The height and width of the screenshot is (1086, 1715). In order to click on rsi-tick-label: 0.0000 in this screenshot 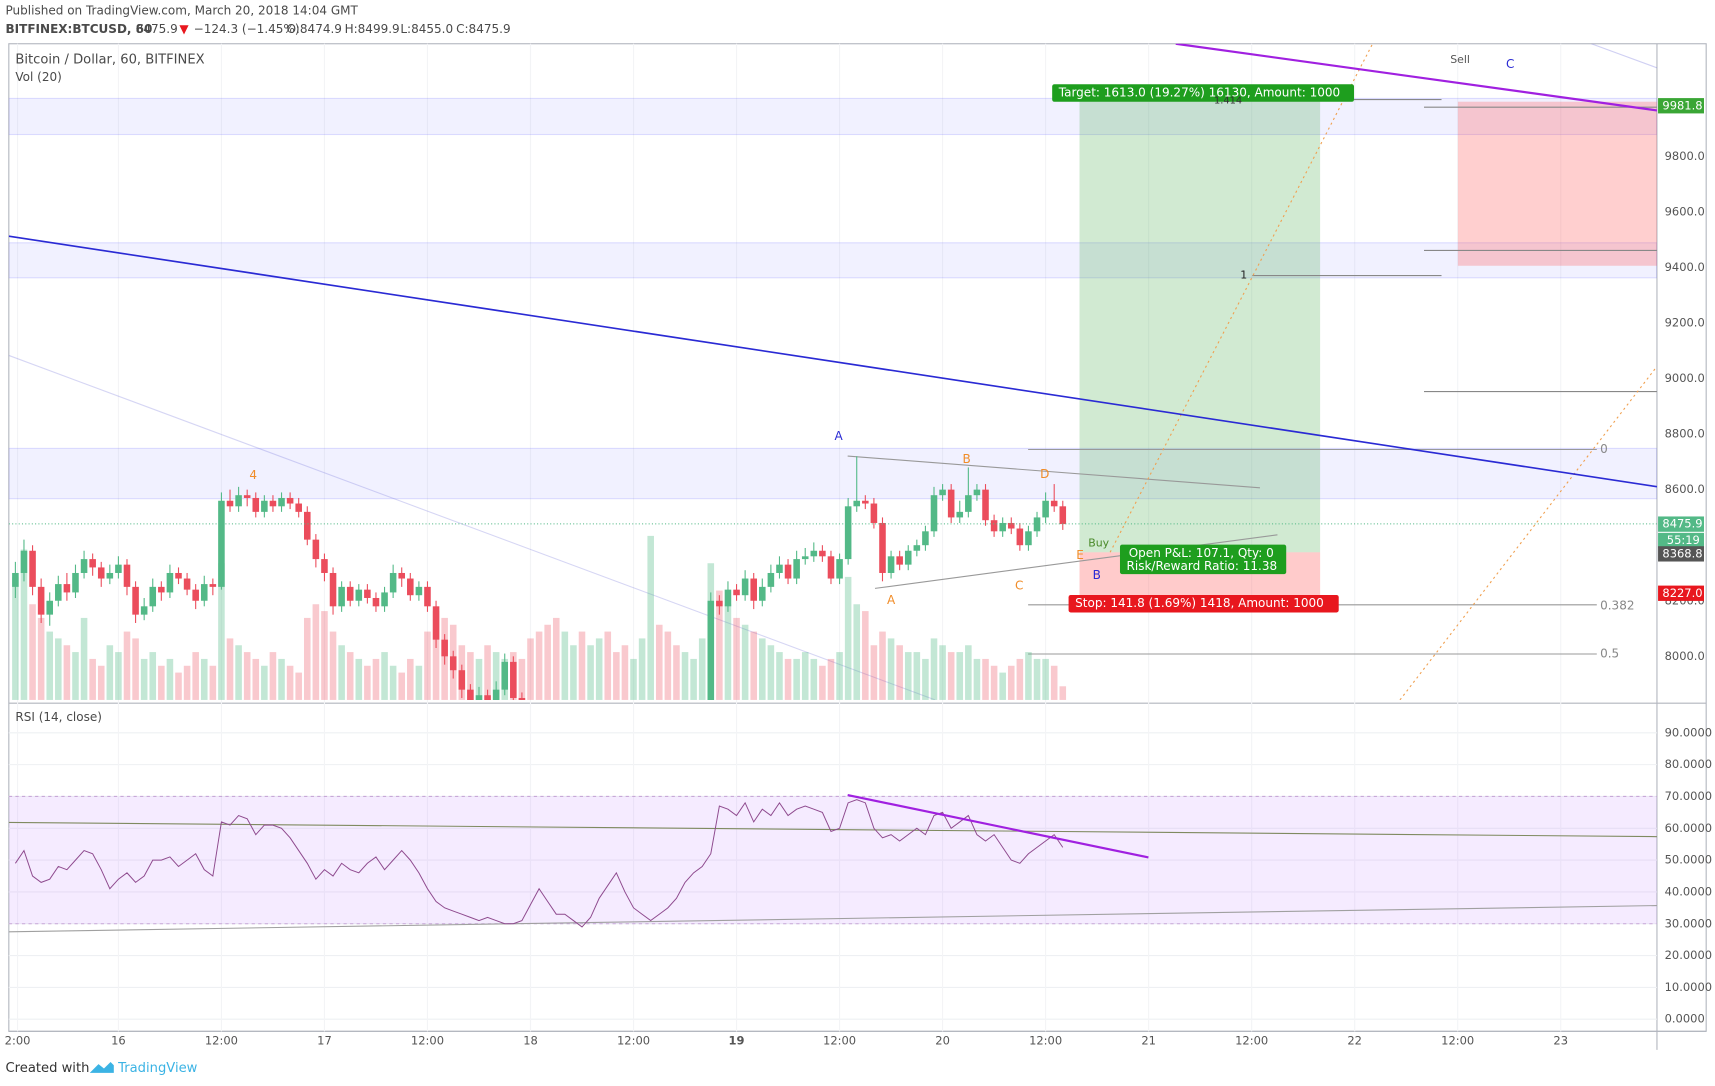, I will do `click(1685, 1019)`.